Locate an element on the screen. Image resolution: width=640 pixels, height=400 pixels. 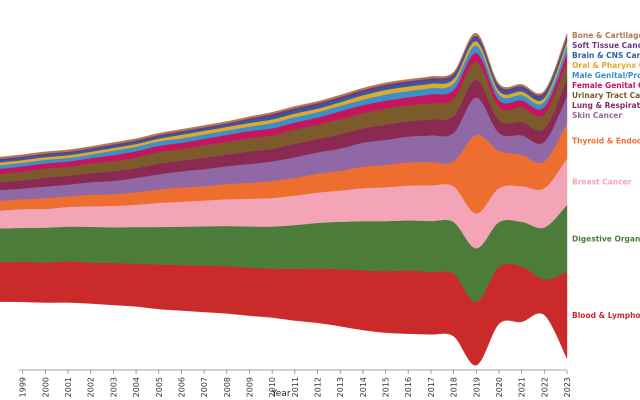
x-tick-label-2016: 2016 is located at coordinates (408, 387).